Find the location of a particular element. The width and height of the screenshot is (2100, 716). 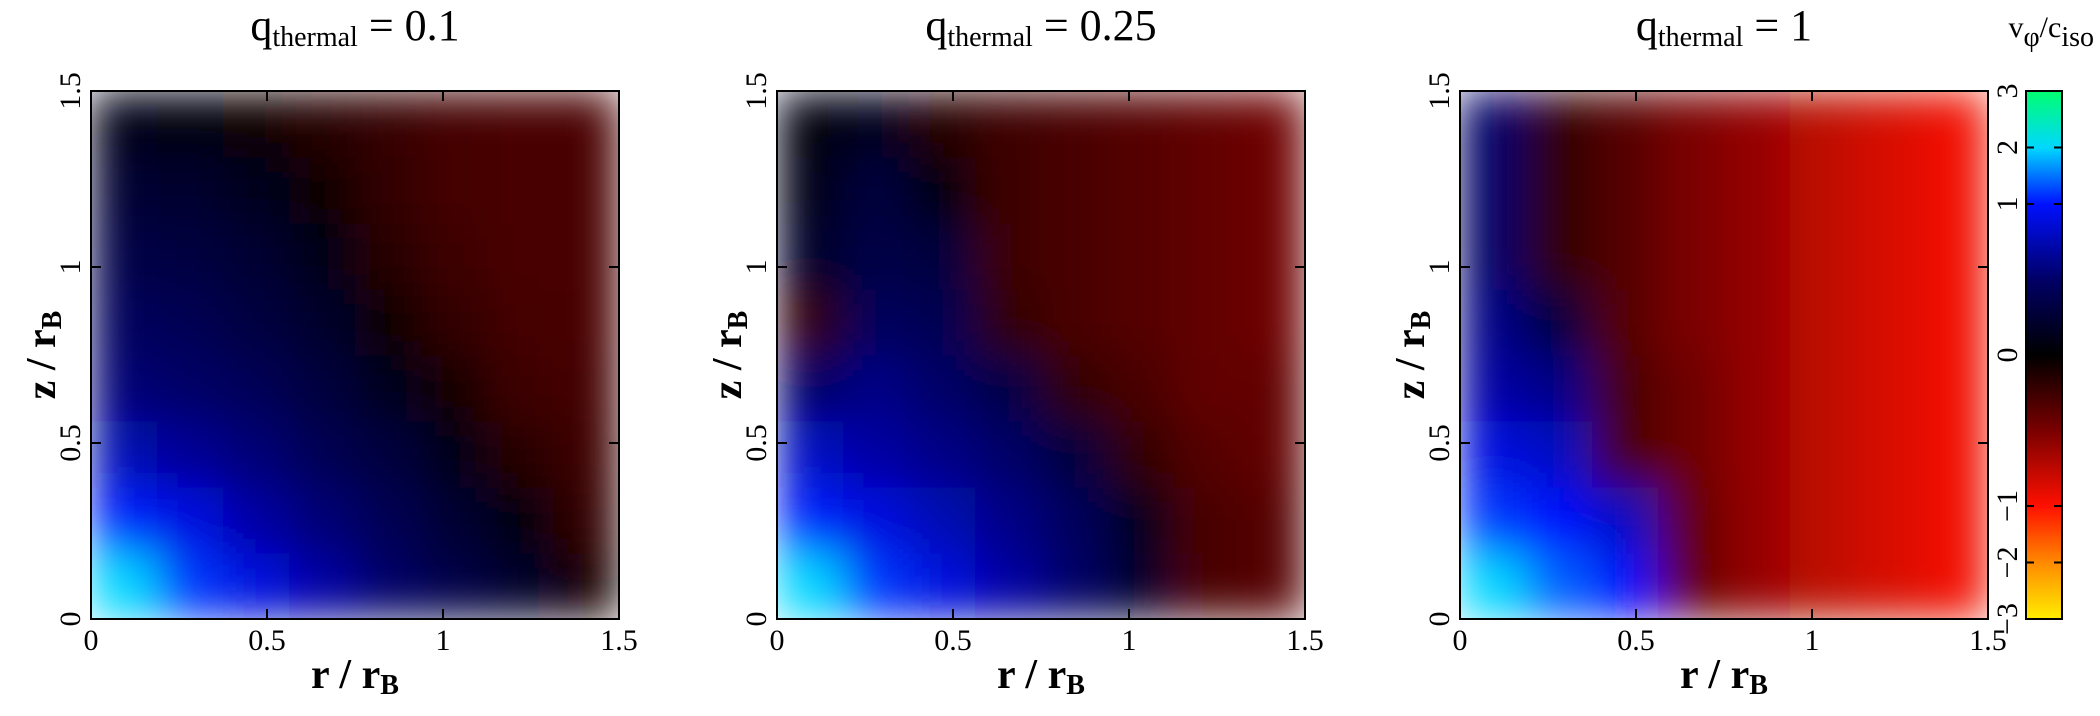

label-part: v is located at coordinates (2015, 27).